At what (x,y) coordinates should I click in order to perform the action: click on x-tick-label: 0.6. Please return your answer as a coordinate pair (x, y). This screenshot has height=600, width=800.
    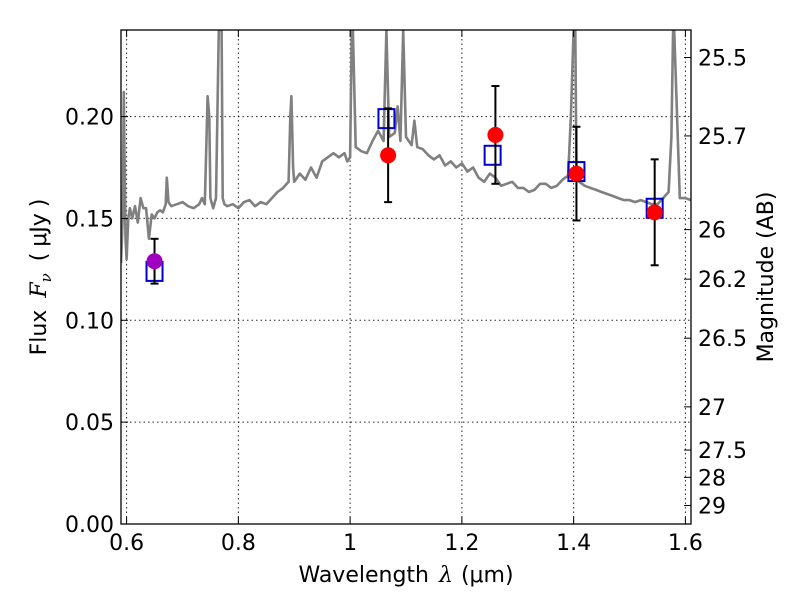
    Looking at the image, I should click on (126, 543).